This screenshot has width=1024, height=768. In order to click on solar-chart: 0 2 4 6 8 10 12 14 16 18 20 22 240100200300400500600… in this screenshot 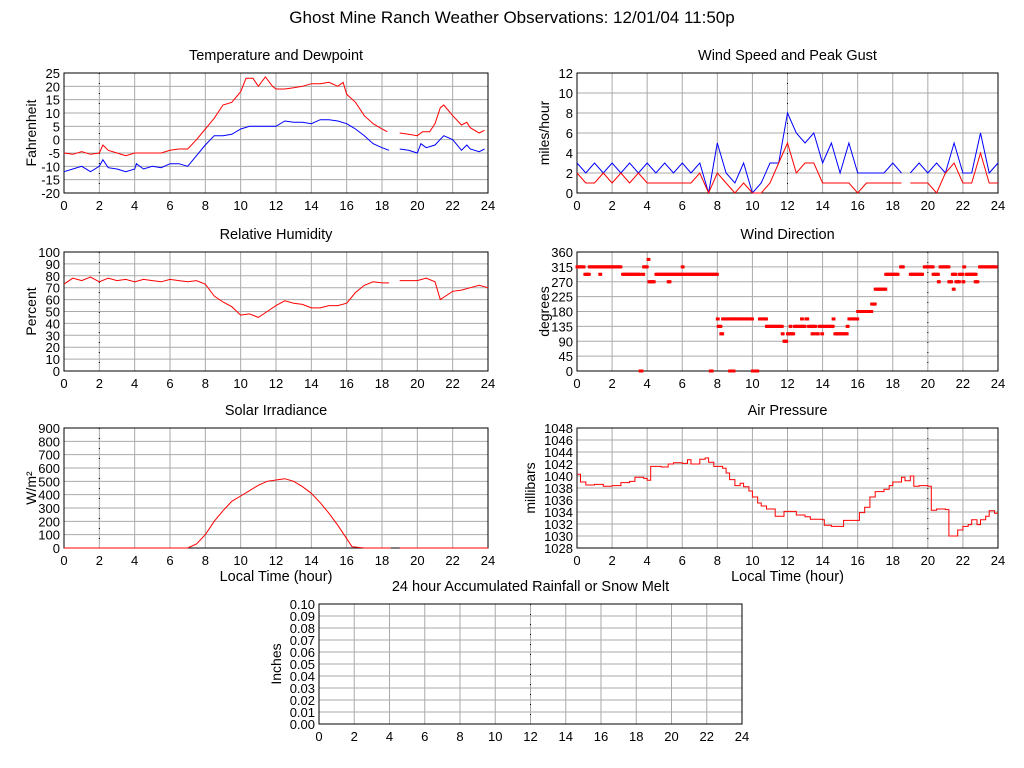, I will do `click(259, 494)`.